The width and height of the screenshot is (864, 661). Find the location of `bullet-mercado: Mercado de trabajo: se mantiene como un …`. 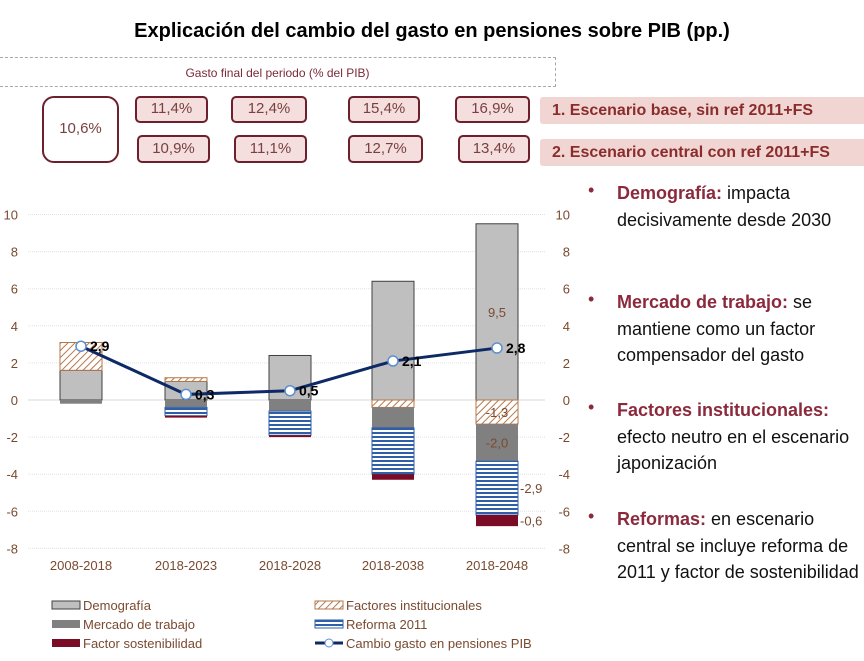

bullet-mercado: Mercado de trabajo: se mantiene como un … is located at coordinates (739, 329).